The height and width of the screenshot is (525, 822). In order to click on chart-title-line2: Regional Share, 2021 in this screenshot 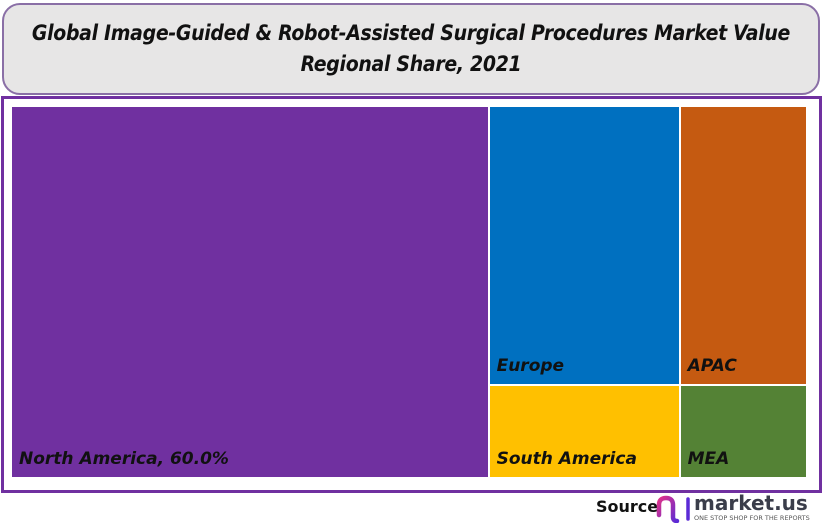, I will do `click(411, 64)`.